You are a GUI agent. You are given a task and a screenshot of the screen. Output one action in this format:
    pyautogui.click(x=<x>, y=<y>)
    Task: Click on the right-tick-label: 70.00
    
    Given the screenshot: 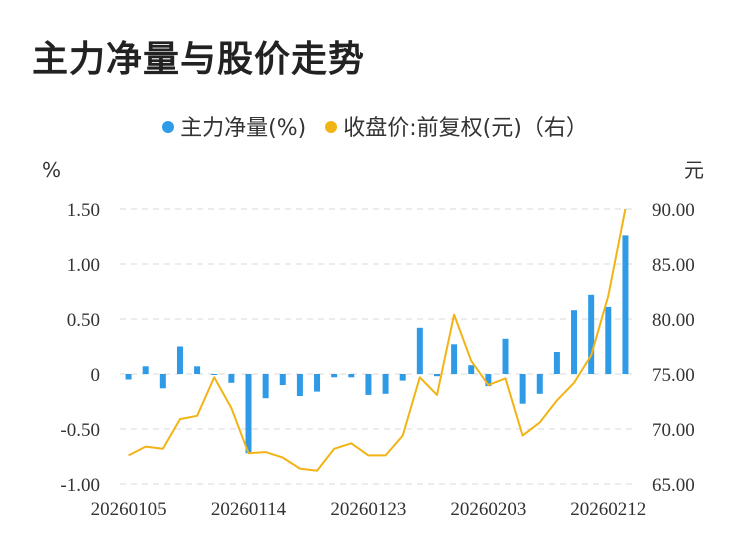 What is the action you would take?
    pyautogui.click(x=673, y=430)
    